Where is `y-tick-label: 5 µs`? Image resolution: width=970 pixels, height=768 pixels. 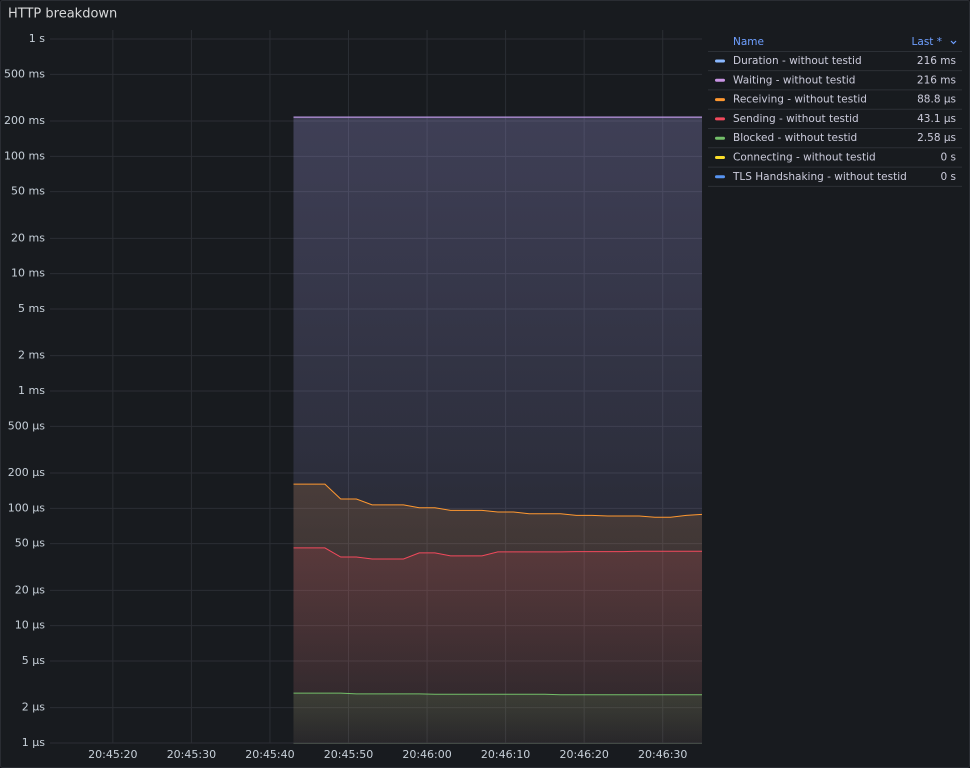
y-tick-label: 5 µs is located at coordinates (33, 660).